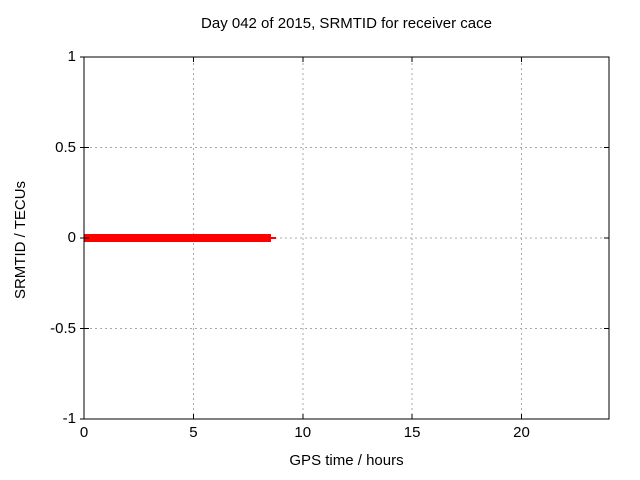 This screenshot has width=640, height=480. What do you see at coordinates (71, 237) in the screenshot?
I see `y-tick-label: 0` at bounding box center [71, 237].